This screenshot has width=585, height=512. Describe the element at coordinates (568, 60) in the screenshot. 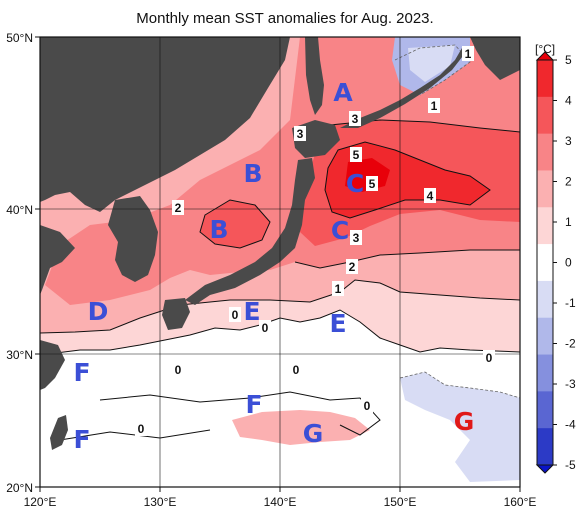

I see `colorbar-tick-label: 5` at that location.